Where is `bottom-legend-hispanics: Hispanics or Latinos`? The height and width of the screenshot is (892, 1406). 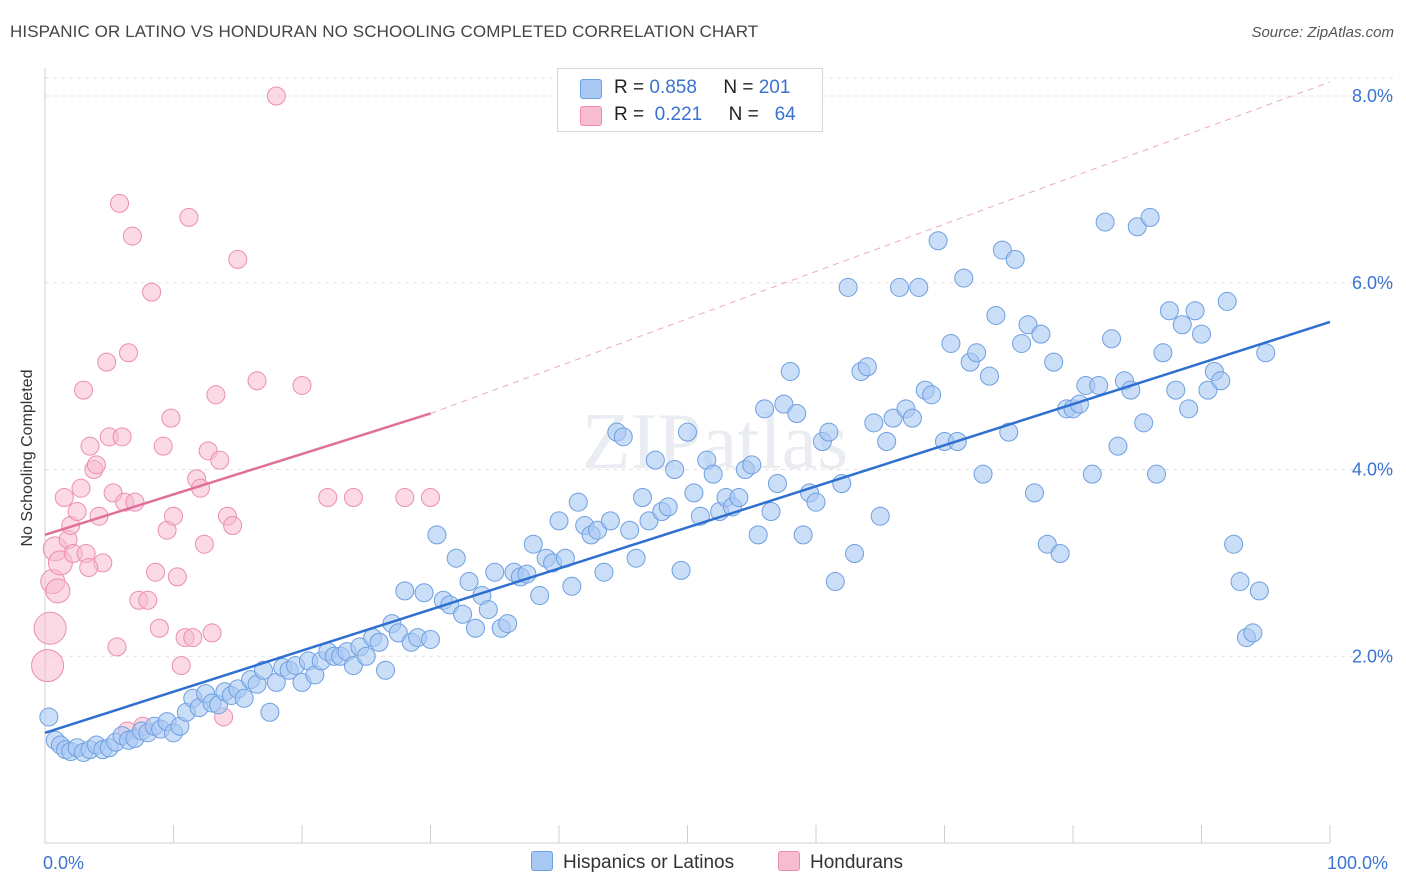
bottom-legend-hispanics: Hispanics or Latinos is located at coordinates (632, 862).